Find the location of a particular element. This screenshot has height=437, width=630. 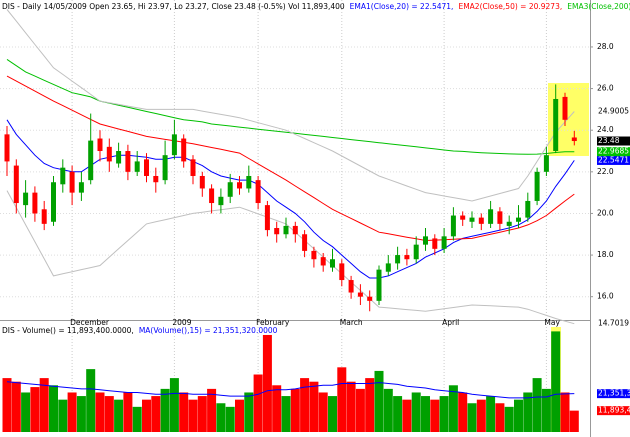

value-tag: 21,351,32 is located at coordinates (614, 393).